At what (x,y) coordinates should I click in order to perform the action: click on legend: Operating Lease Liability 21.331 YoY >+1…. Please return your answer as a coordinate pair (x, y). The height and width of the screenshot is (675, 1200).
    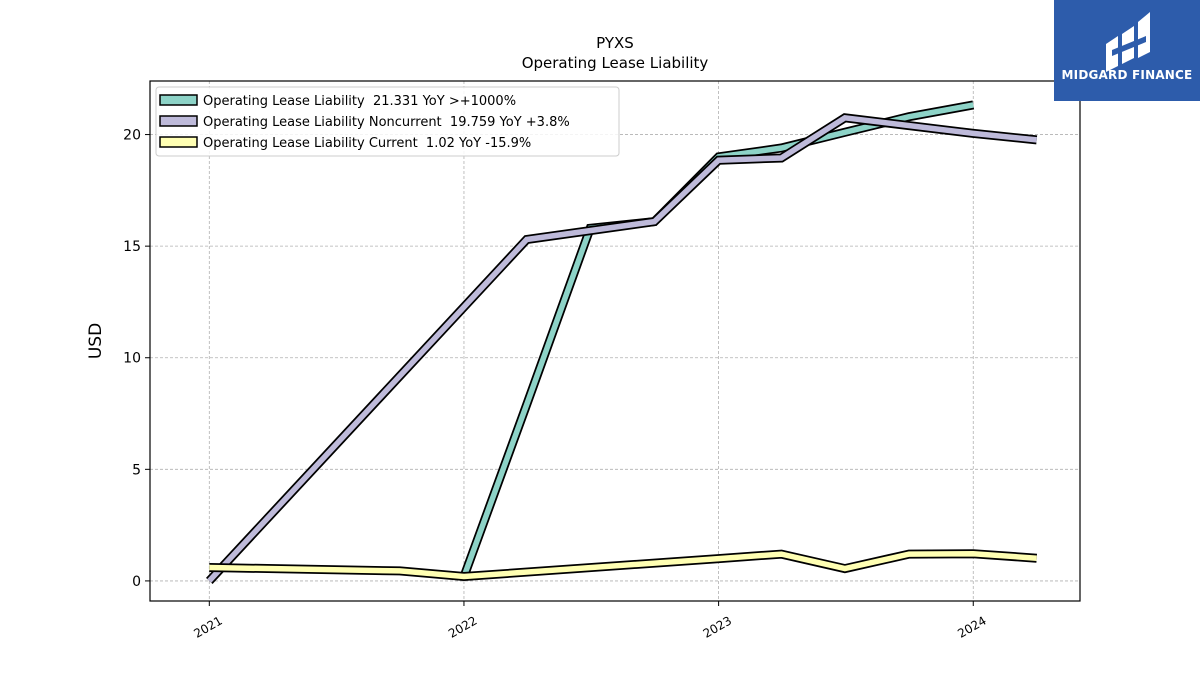
    Looking at the image, I should click on (387, 121).